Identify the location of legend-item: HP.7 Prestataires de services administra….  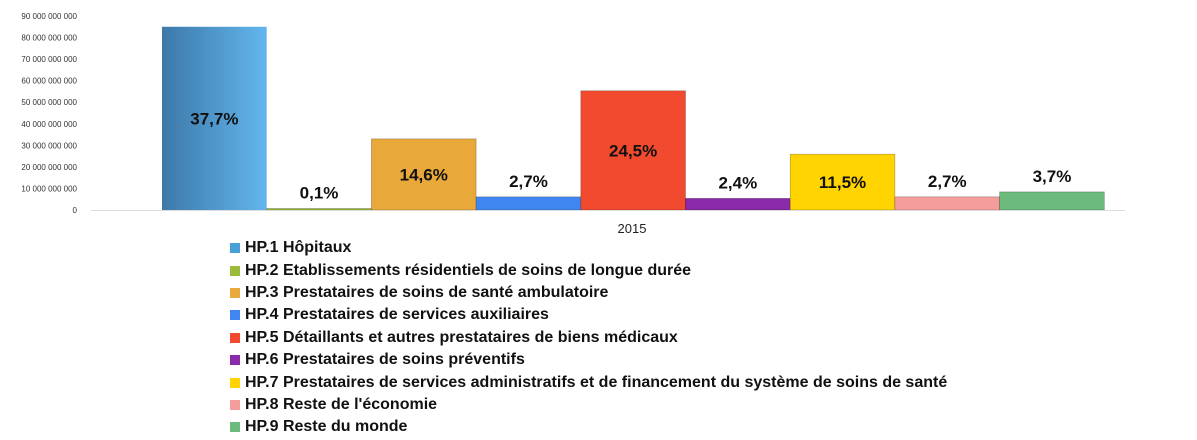
(680, 382).